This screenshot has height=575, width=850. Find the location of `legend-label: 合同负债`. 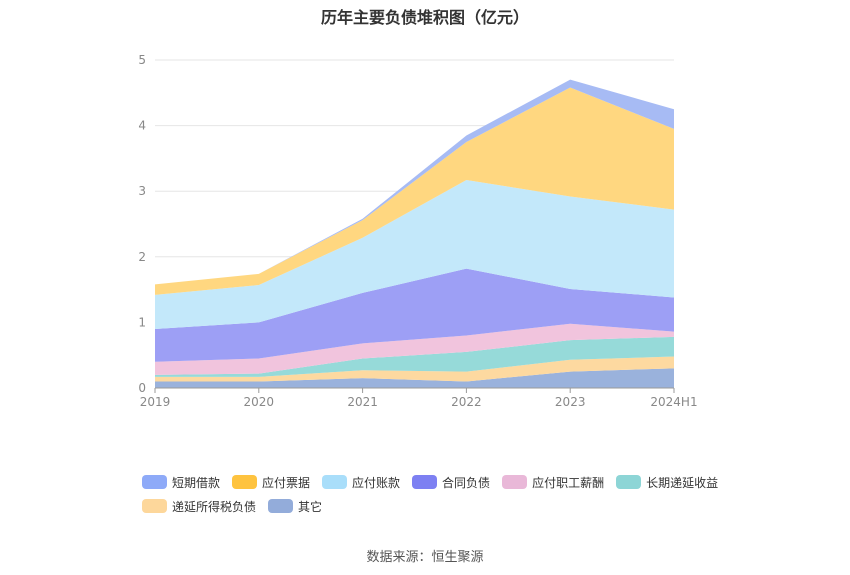

legend-label: 合同负债 is located at coordinates (466, 482).